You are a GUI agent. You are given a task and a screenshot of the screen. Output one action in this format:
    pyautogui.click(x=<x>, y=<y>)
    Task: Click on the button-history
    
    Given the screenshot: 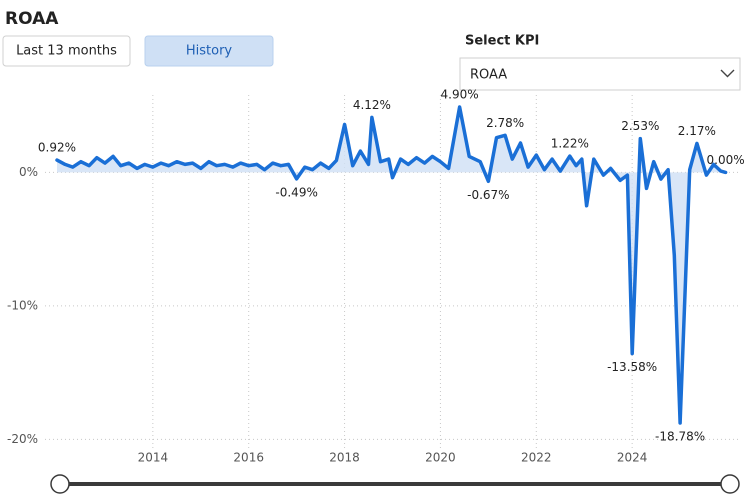 What is the action you would take?
    pyautogui.click(x=209, y=51)
    